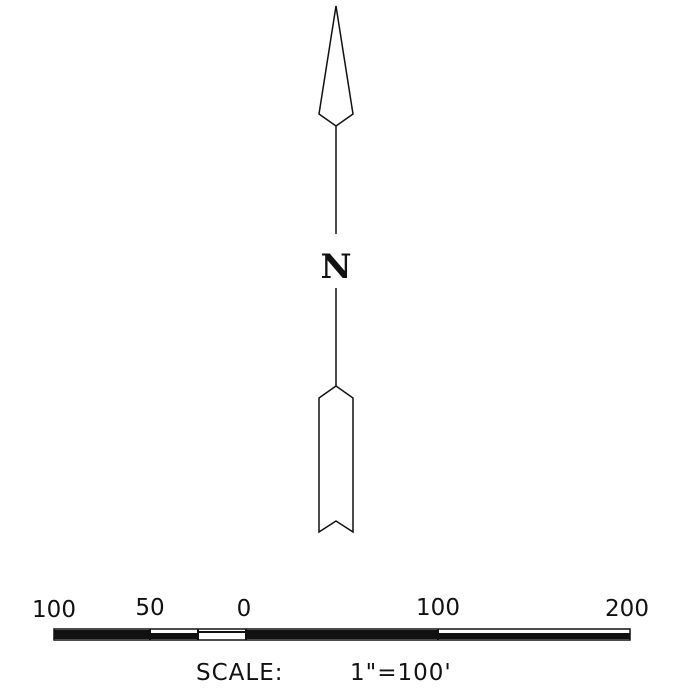 This screenshot has height=696, width=689. I want to click on north-arrow-tail, so click(336, 459).